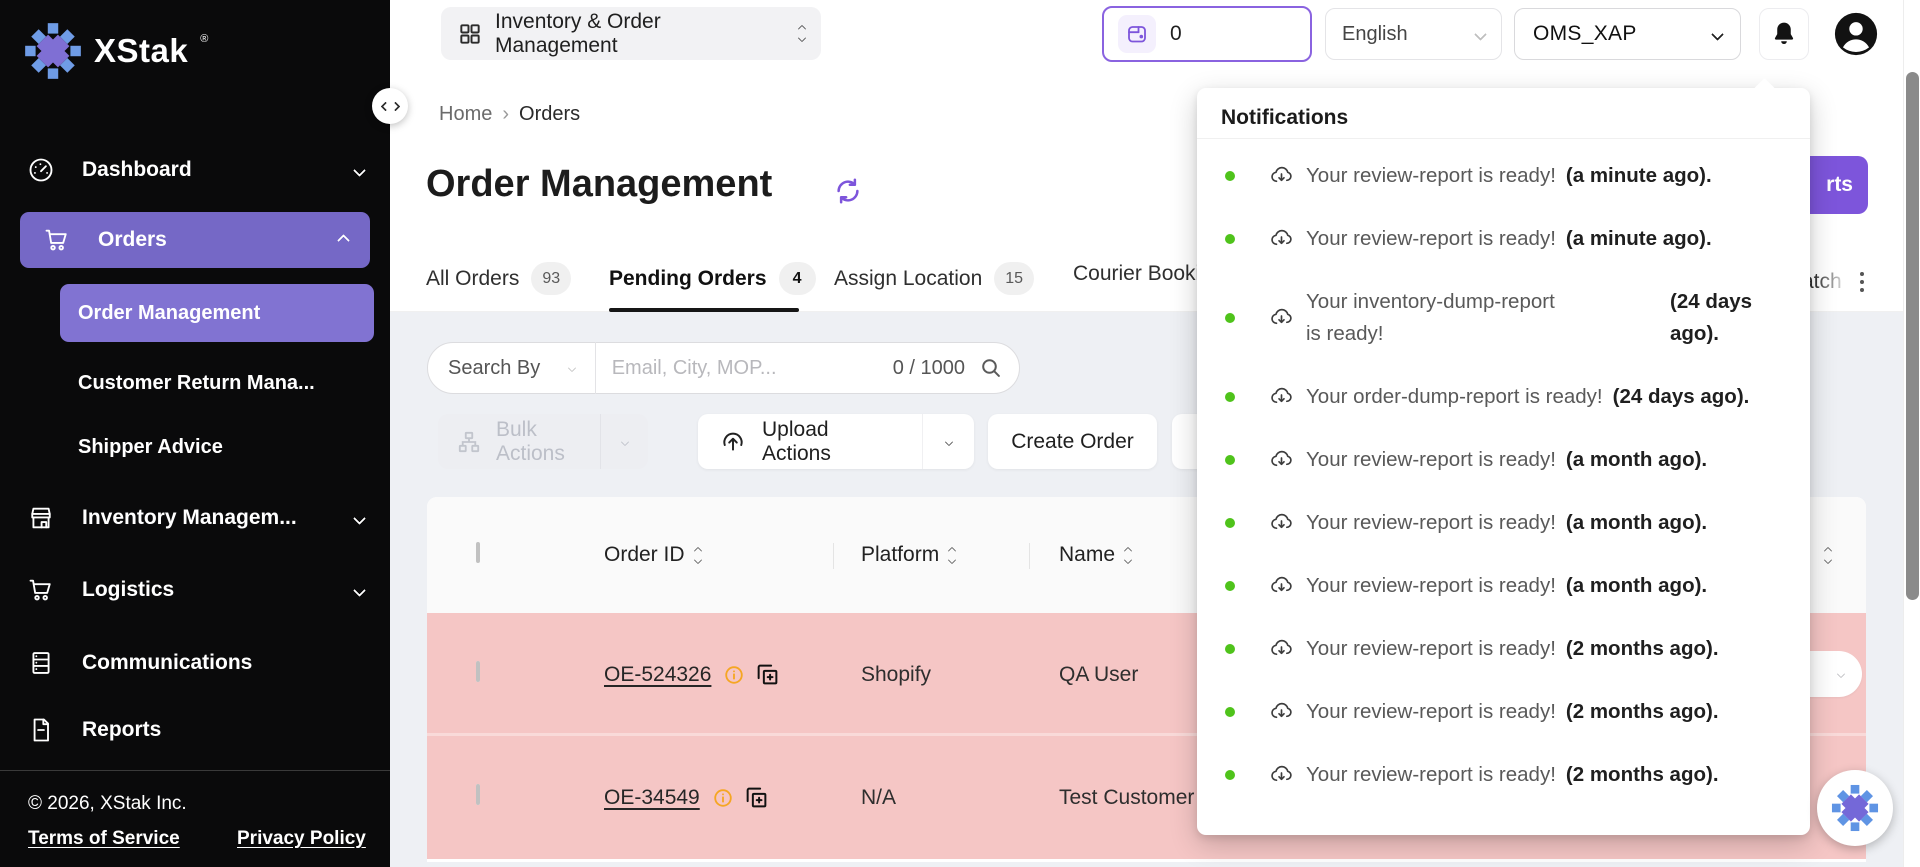  What do you see at coordinates (343, 240) in the screenshot?
I see `chevron-up-icon` at bounding box center [343, 240].